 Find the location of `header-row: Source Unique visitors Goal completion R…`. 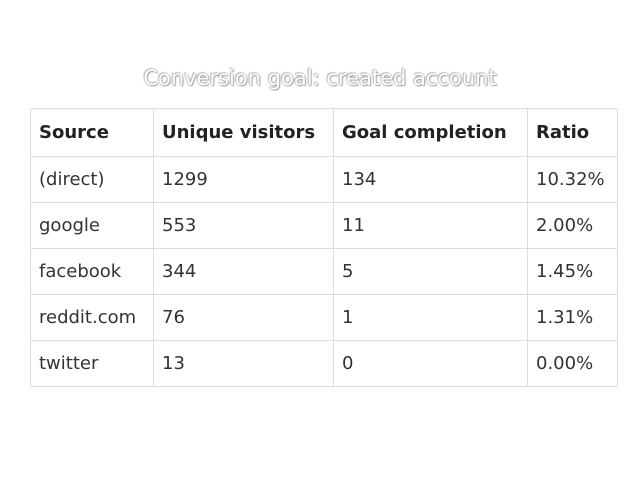

header-row: Source Unique visitors Goal completion R… is located at coordinates (324, 132).